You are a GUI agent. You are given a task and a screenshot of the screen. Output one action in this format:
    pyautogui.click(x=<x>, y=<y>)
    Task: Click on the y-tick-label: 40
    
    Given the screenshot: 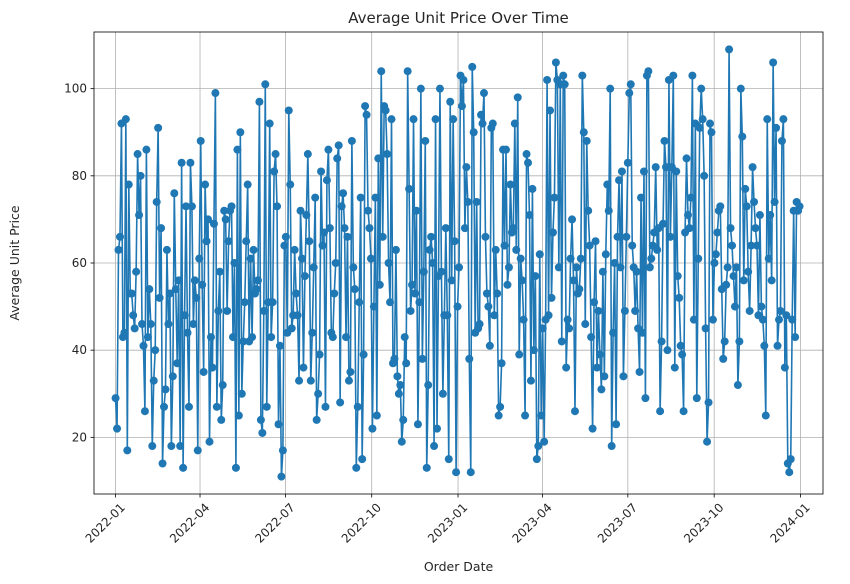 What is the action you would take?
    pyautogui.click(x=79, y=350)
    